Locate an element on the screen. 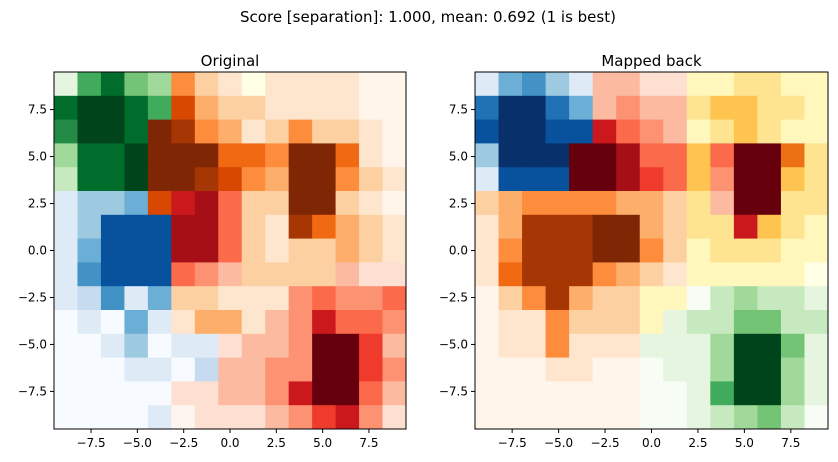 The image size is (838, 462). x-tick-label: −7.5 is located at coordinates (90, 443).